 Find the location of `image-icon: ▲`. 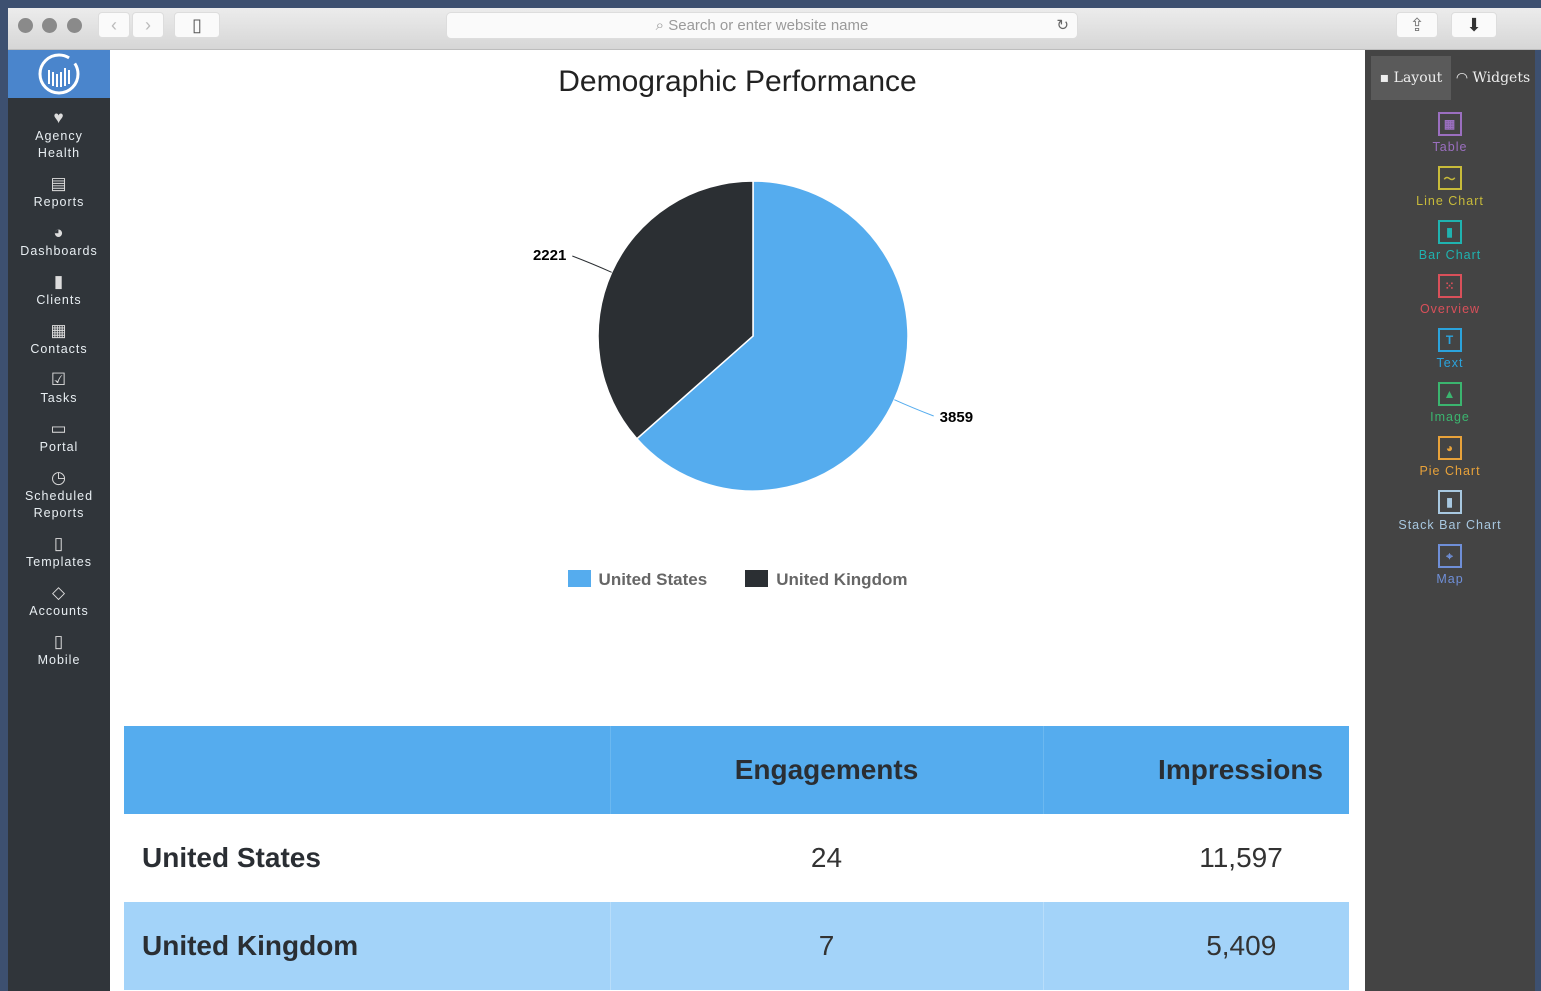

image-icon: ▲ is located at coordinates (1450, 394).